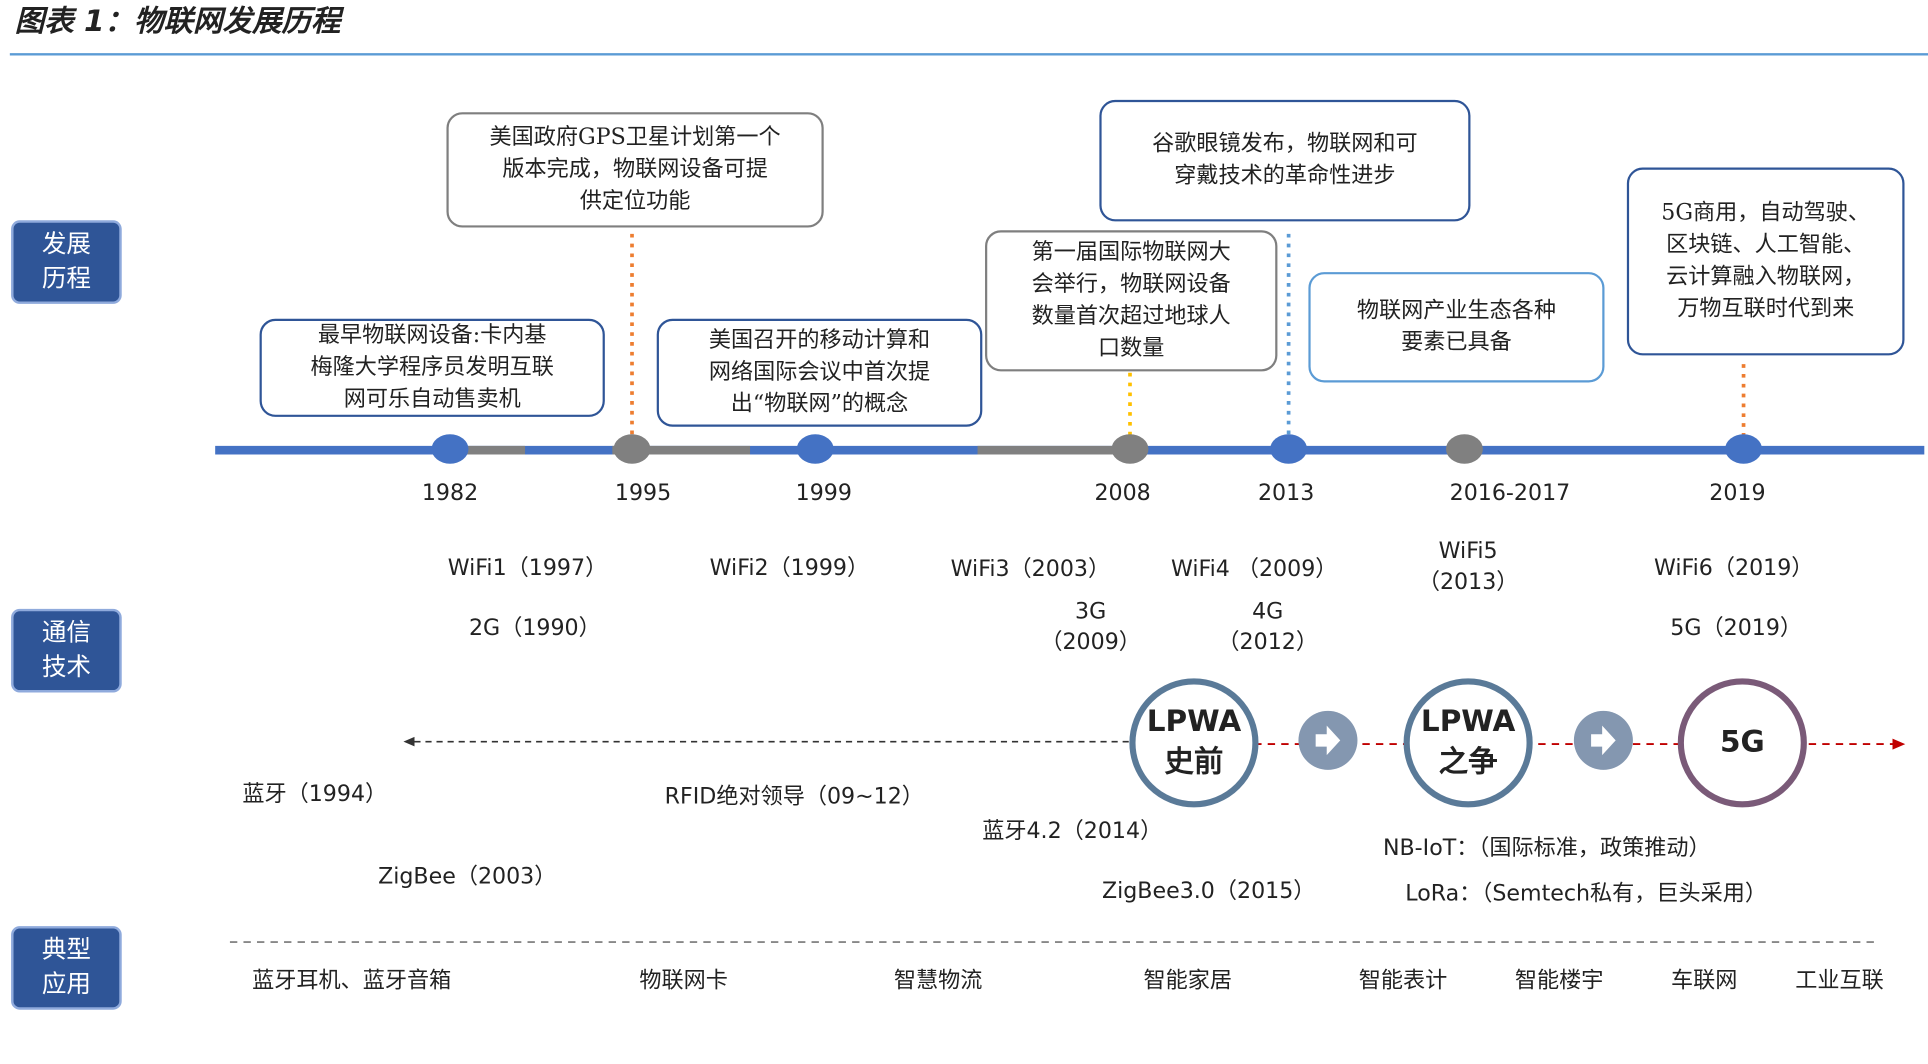 Image resolution: width=1928 pixels, height=1064 pixels. Describe the element at coordinates (432, 335) in the screenshot. I see `event-text: 最早物联网设备:卡内基` at that location.